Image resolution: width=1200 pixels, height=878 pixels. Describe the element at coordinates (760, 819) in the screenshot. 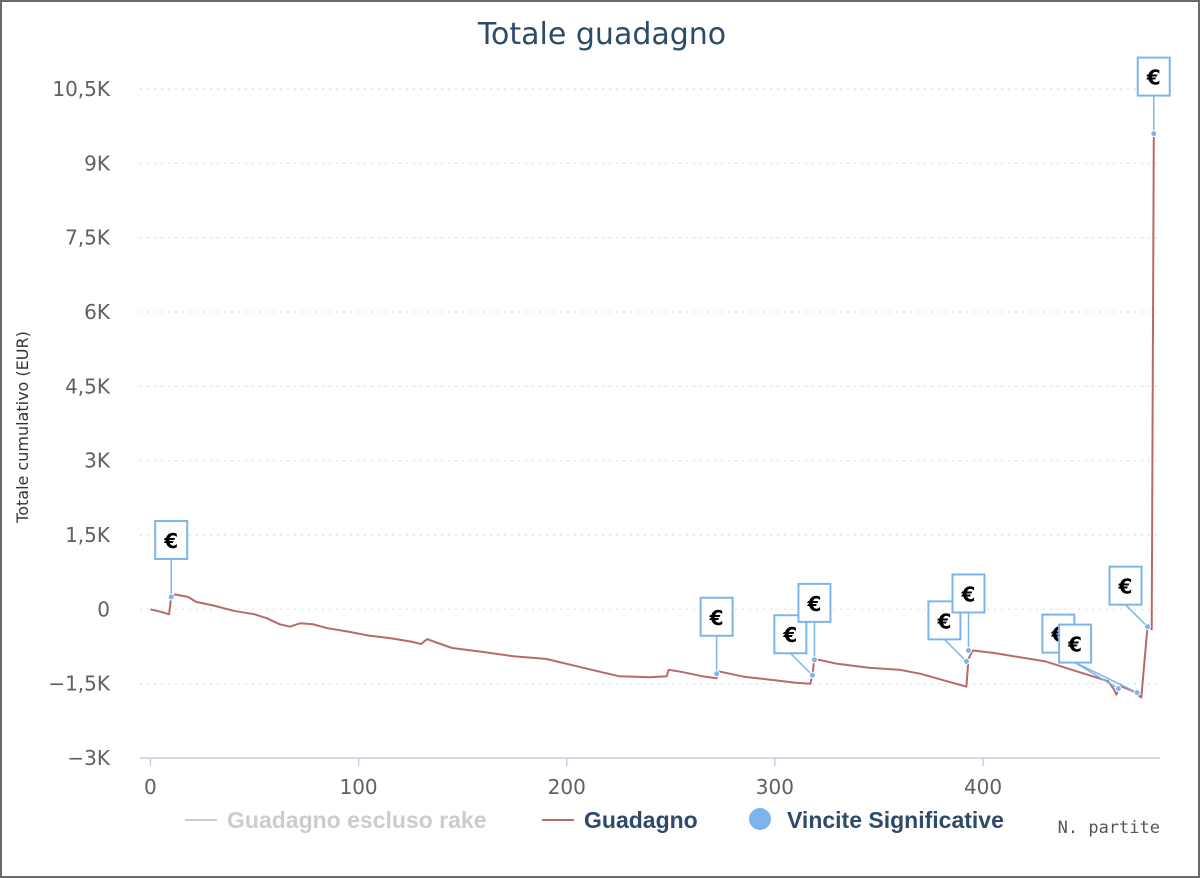

I see `legend-symbol` at that location.